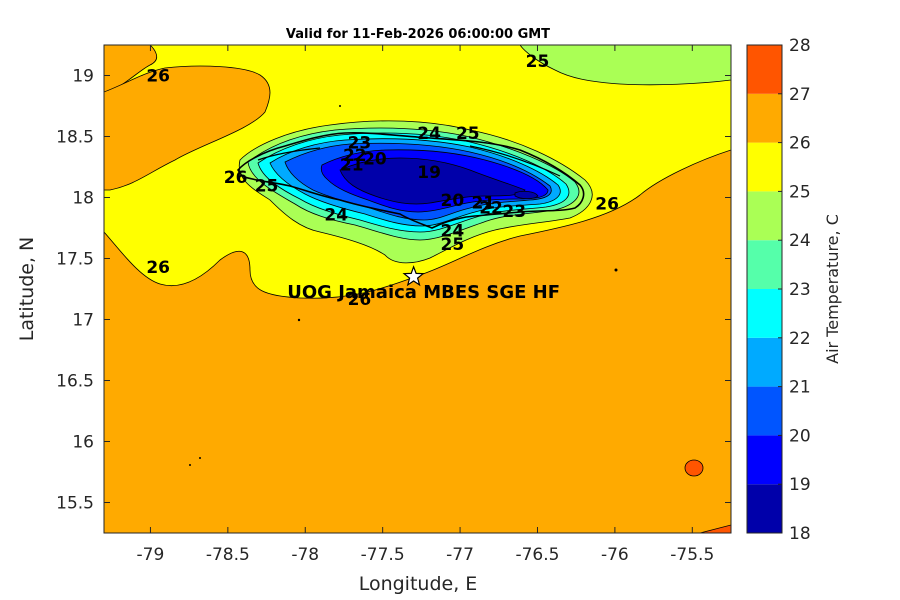 This screenshot has height=600, width=900. I want to click on x-tick-label: -77.5, so click(383, 555).